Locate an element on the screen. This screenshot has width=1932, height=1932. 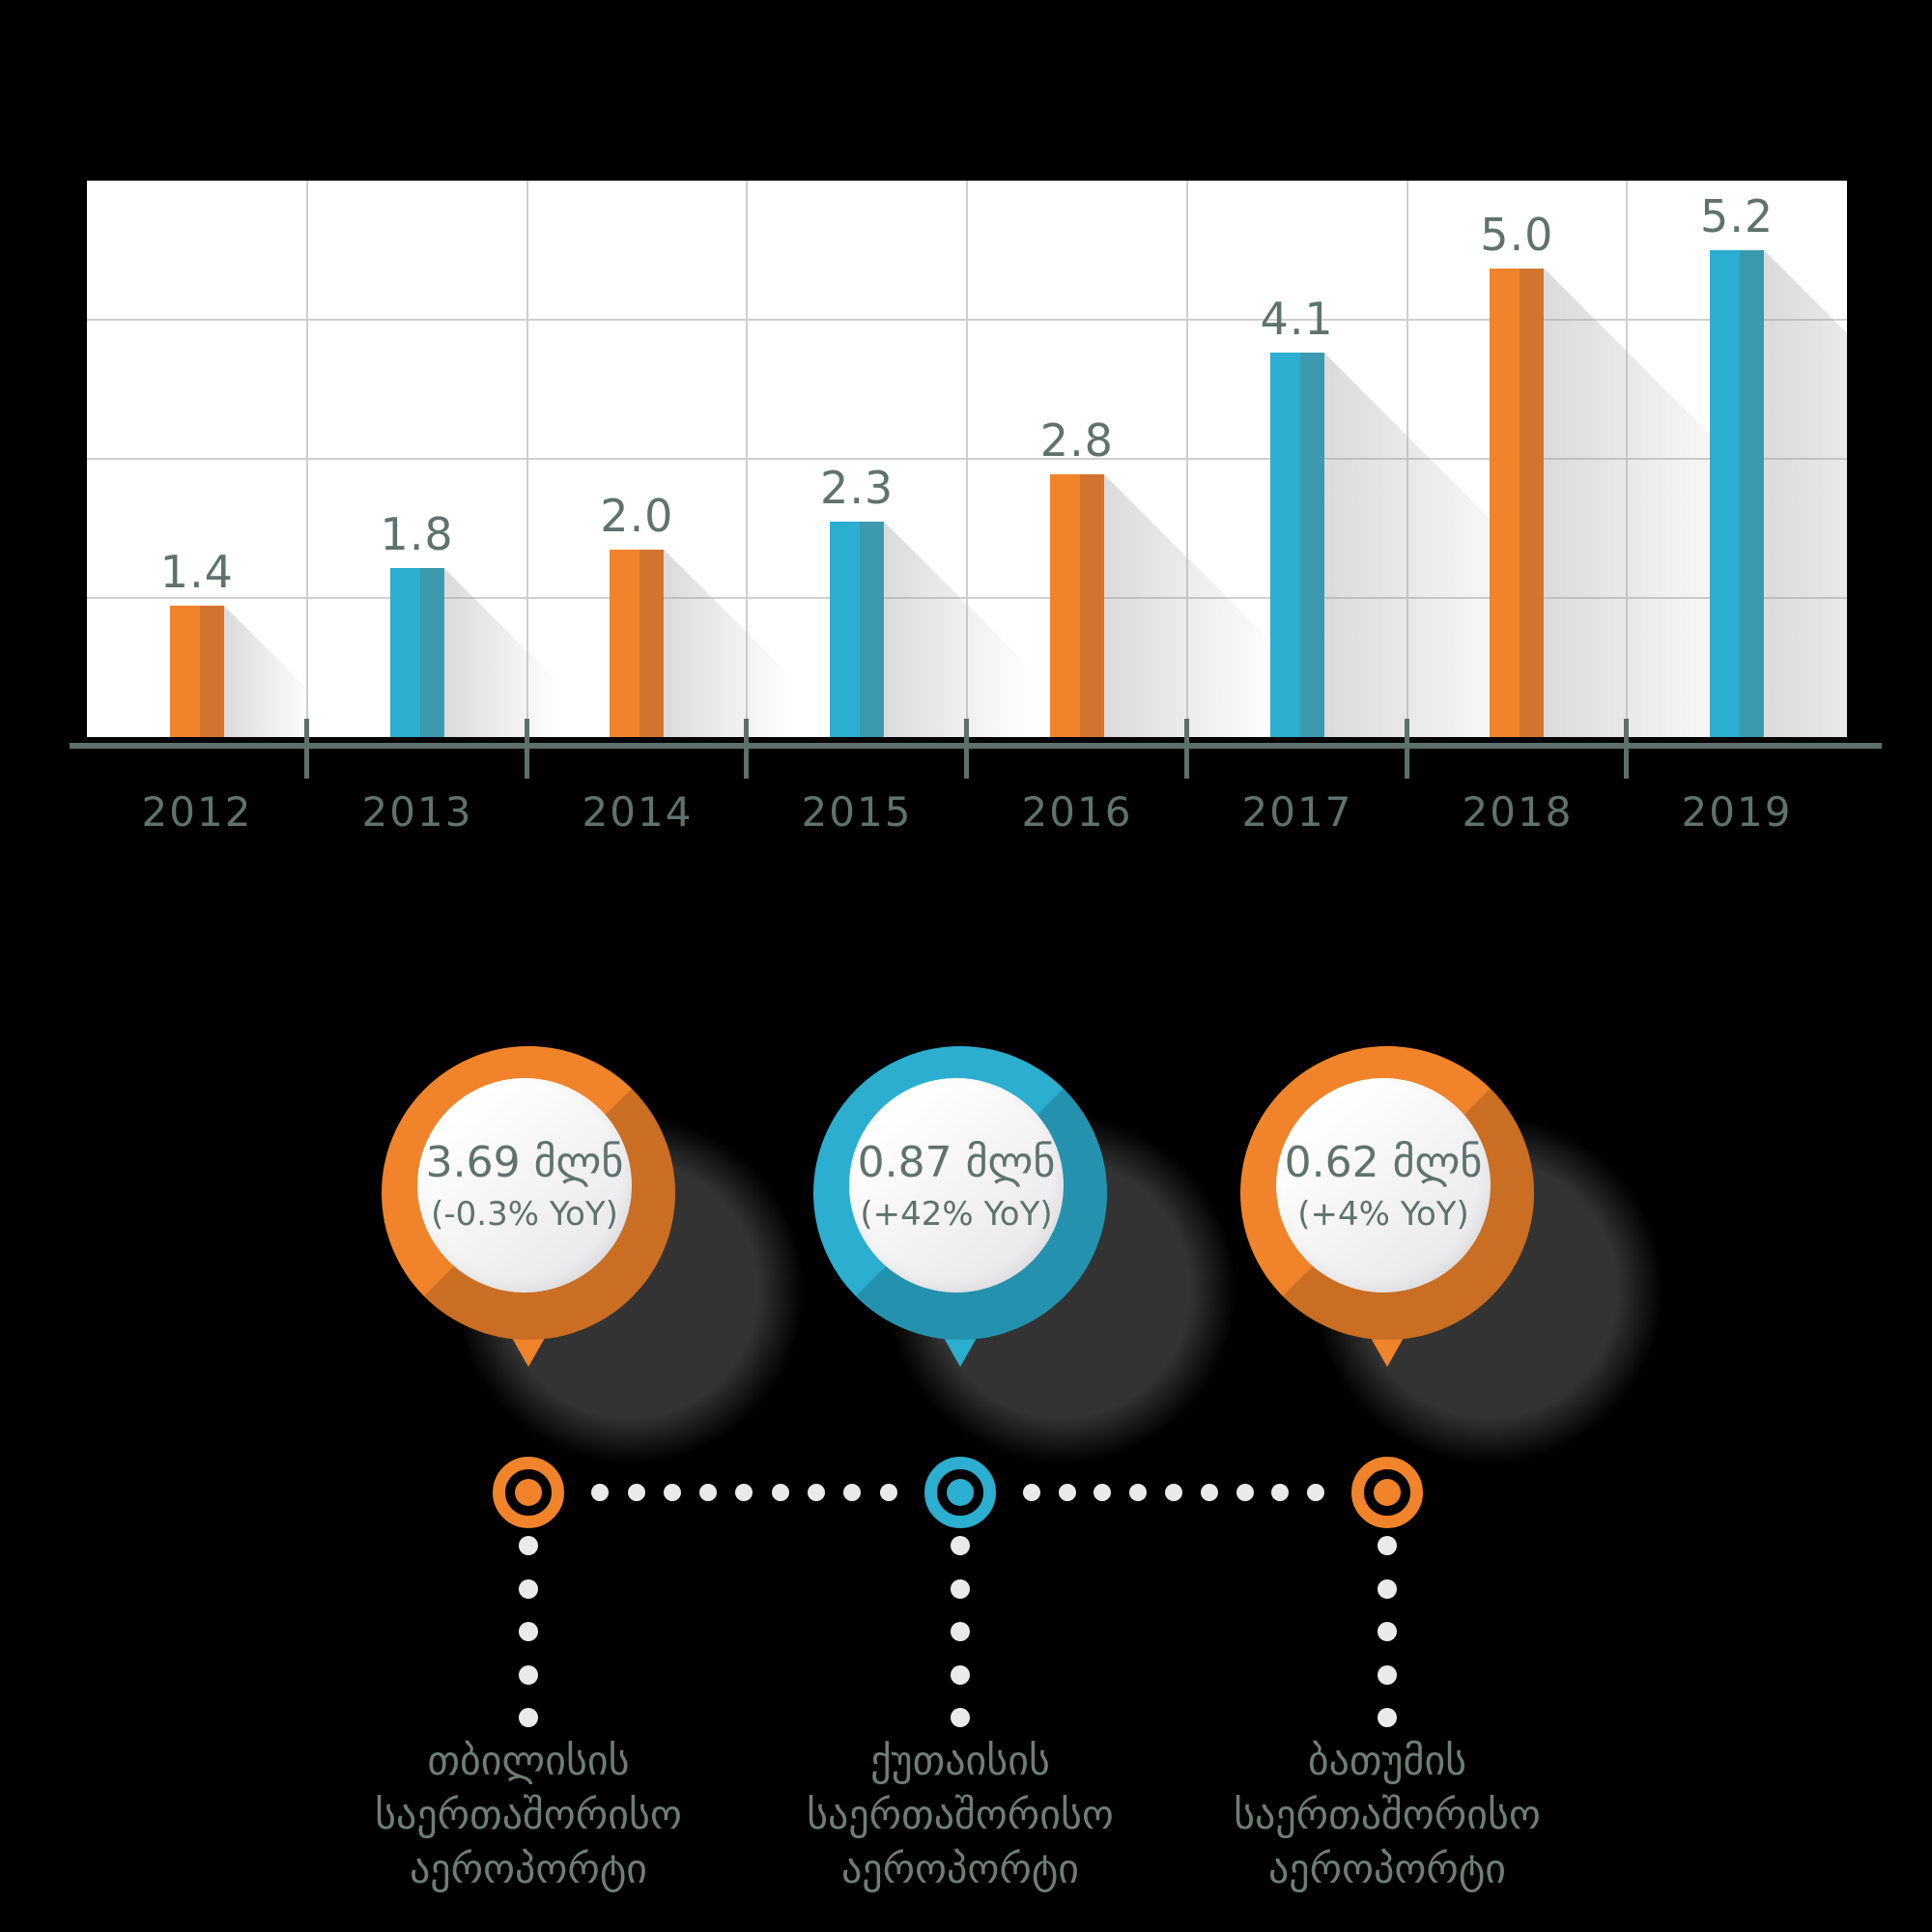
bar-drop-shadow is located at coordinates (1805, 493).